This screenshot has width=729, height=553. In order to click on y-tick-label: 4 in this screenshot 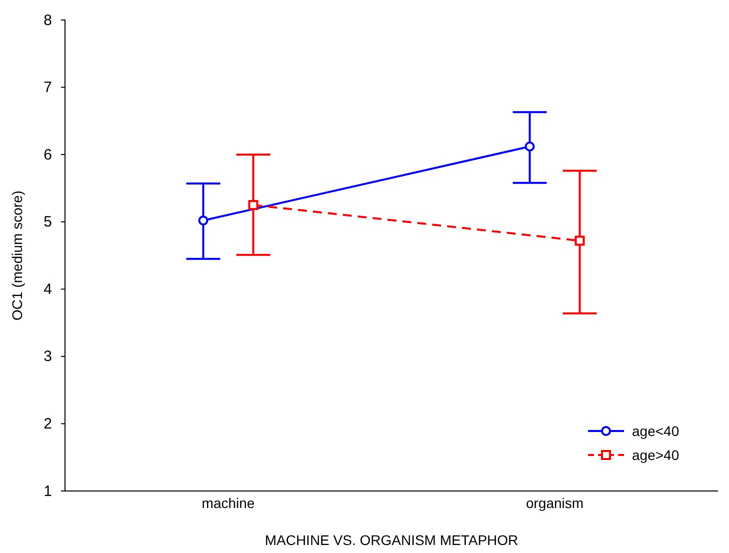, I will do `click(48, 289)`.